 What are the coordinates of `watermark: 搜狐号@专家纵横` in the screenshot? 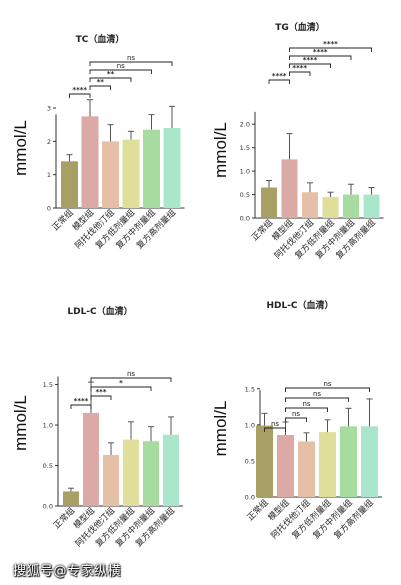 It's located at (67, 571).